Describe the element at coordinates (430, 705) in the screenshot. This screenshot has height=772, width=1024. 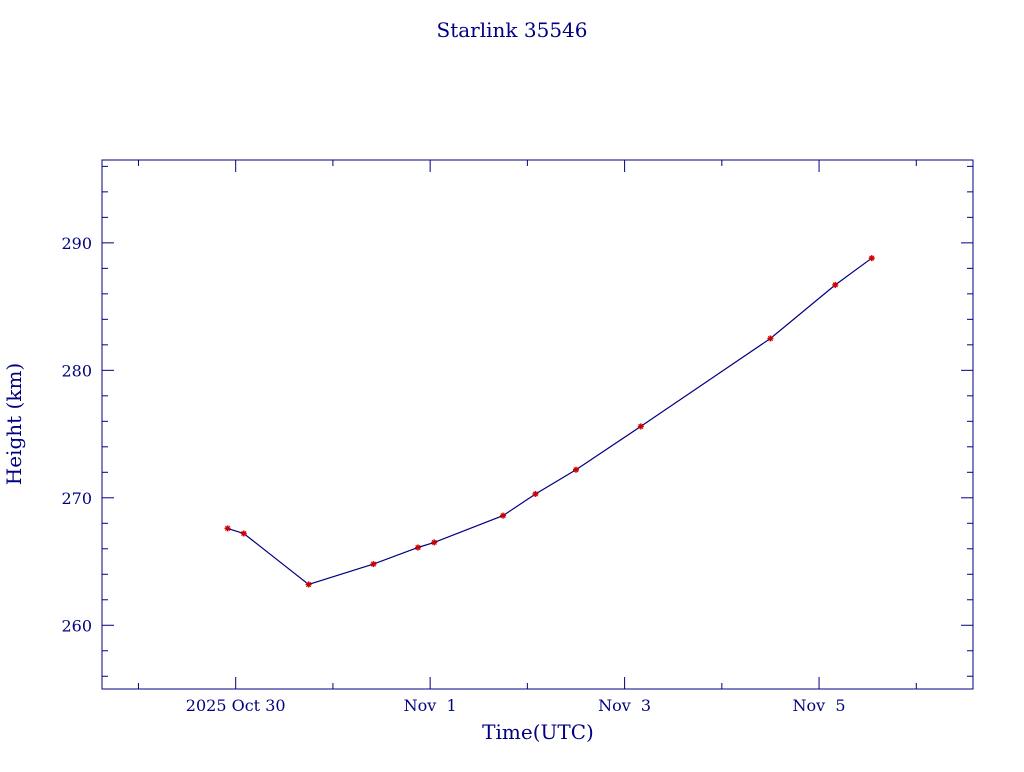
I see `x-tick-label: Nov 1` at that location.